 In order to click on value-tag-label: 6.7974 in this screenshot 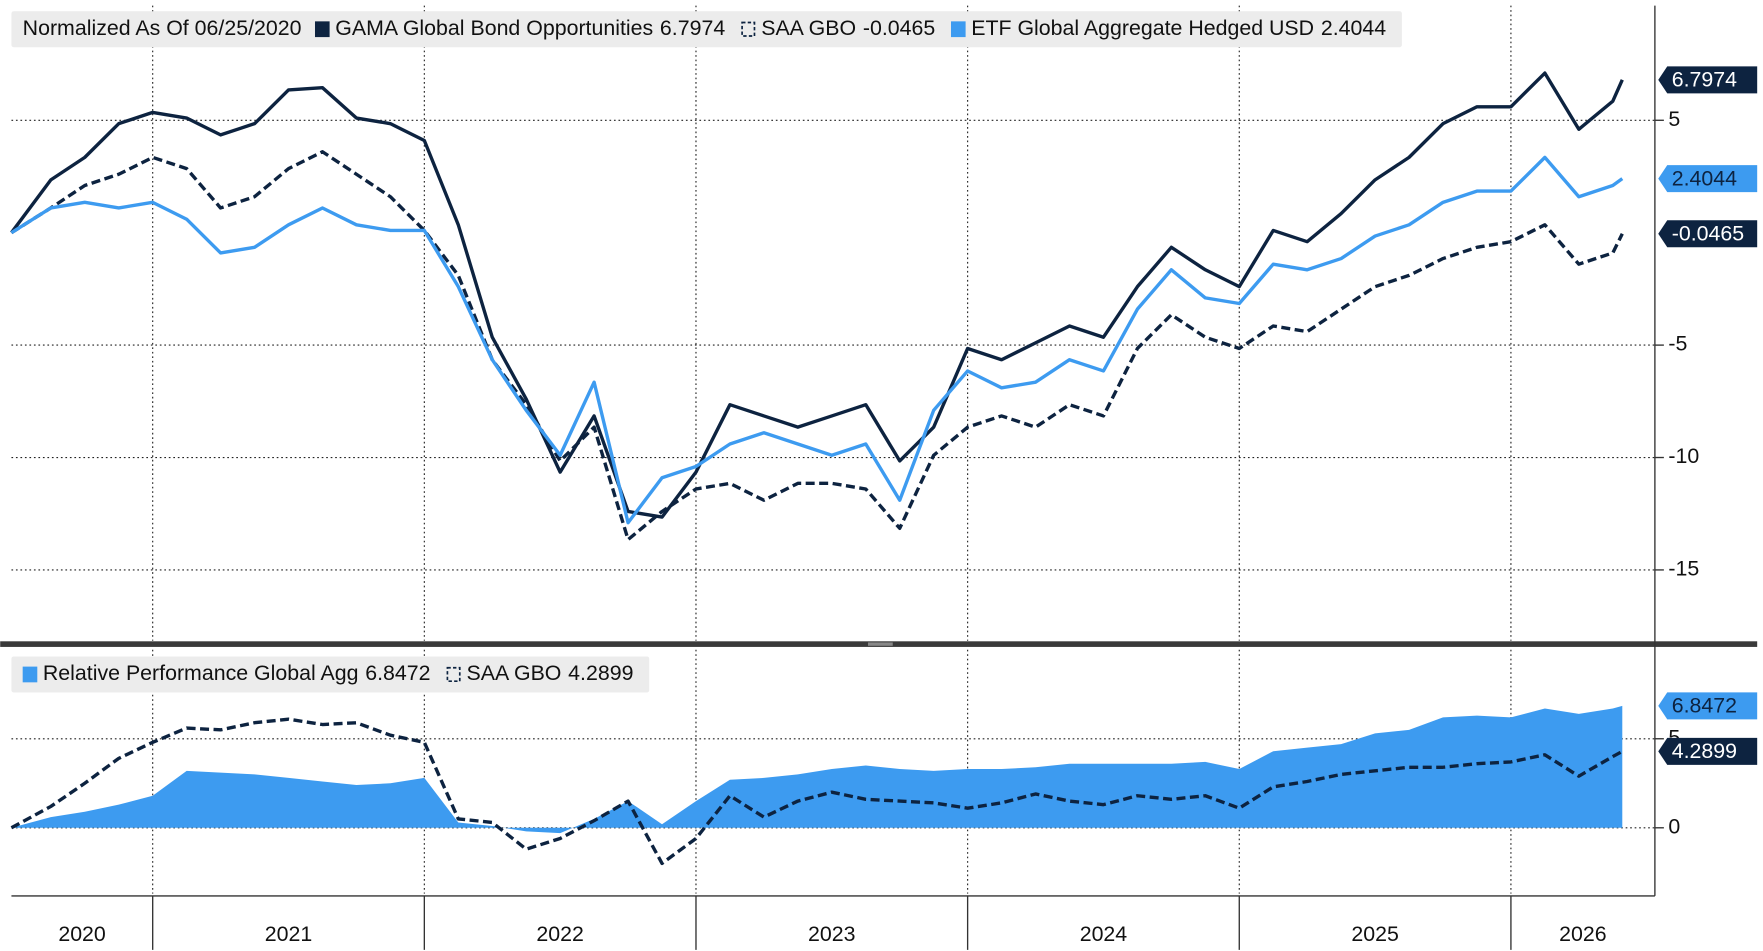, I will do `click(1704, 80)`.